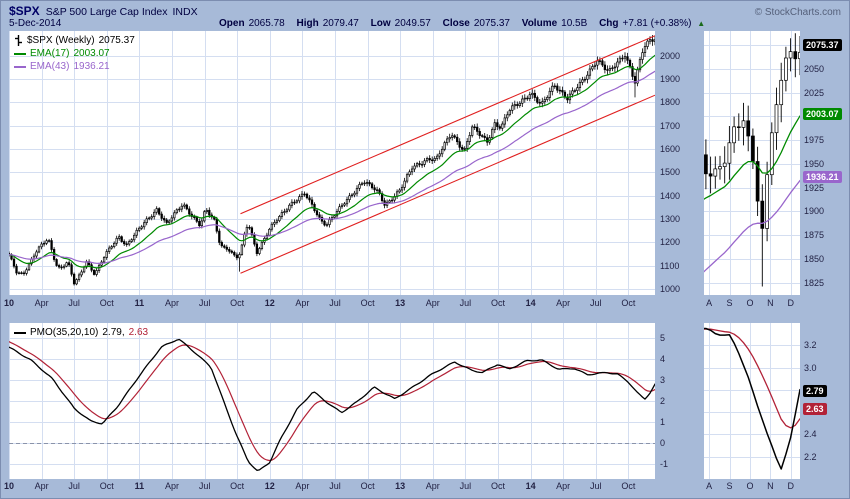  What do you see at coordinates (574, 23) in the screenshot?
I see `volume-value: 10.5B` at bounding box center [574, 23].